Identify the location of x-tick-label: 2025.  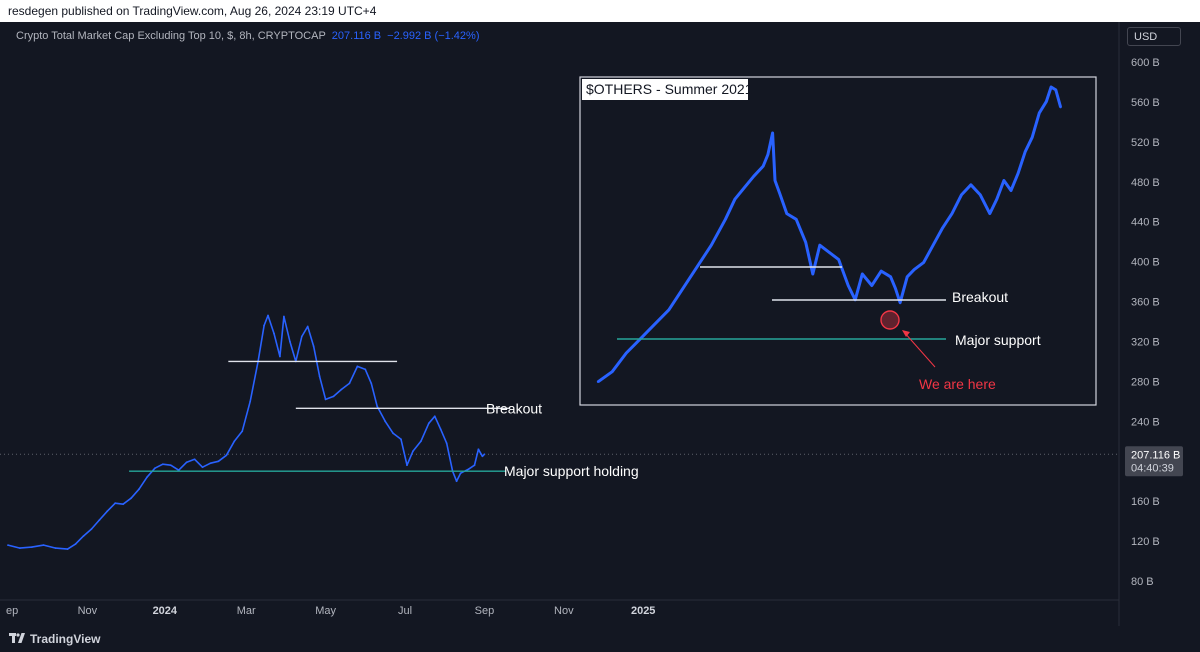
(643, 611).